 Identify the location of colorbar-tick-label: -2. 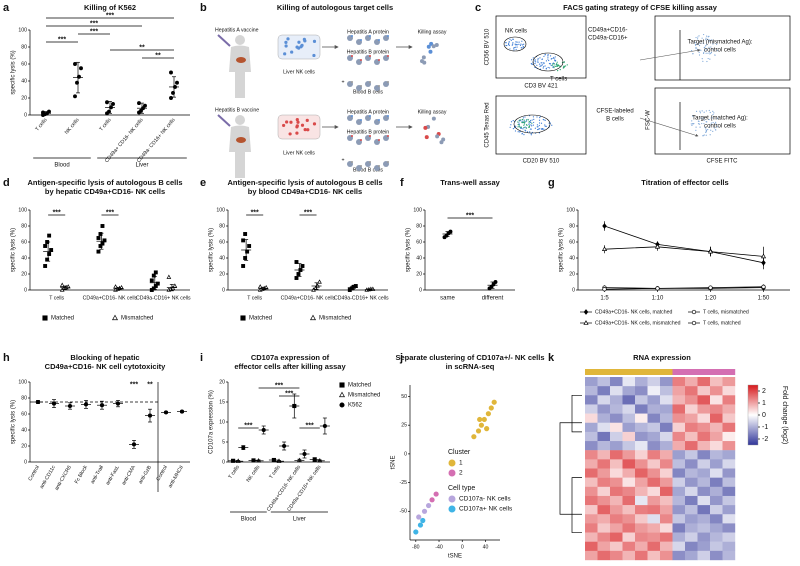
(765, 439).